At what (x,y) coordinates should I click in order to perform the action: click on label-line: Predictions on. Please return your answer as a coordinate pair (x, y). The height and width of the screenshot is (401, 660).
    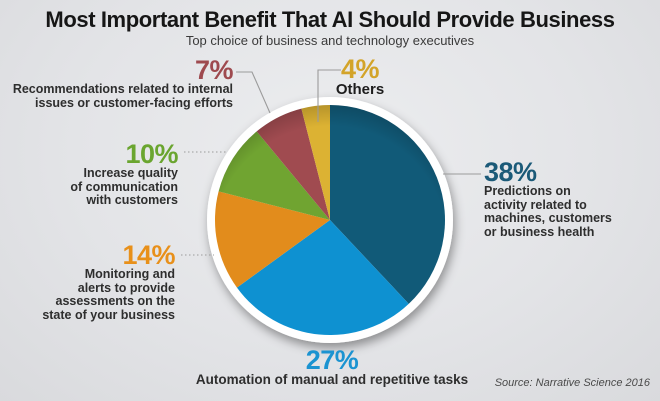
    Looking at the image, I should click on (527, 191).